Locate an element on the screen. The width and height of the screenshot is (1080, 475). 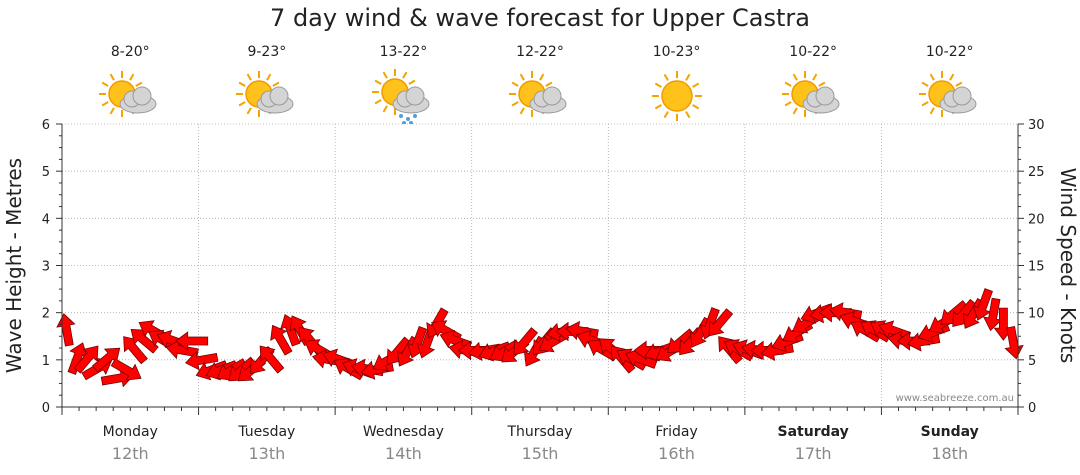
watermark: www.seabreeze.com.au is located at coordinates (955, 398).